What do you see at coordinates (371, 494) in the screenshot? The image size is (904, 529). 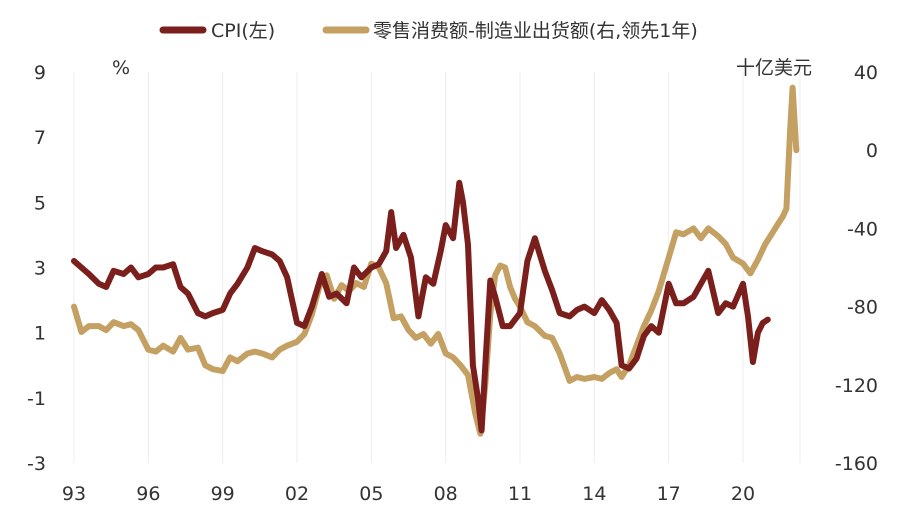 I see `x-tick-label: 05` at bounding box center [371, 494].